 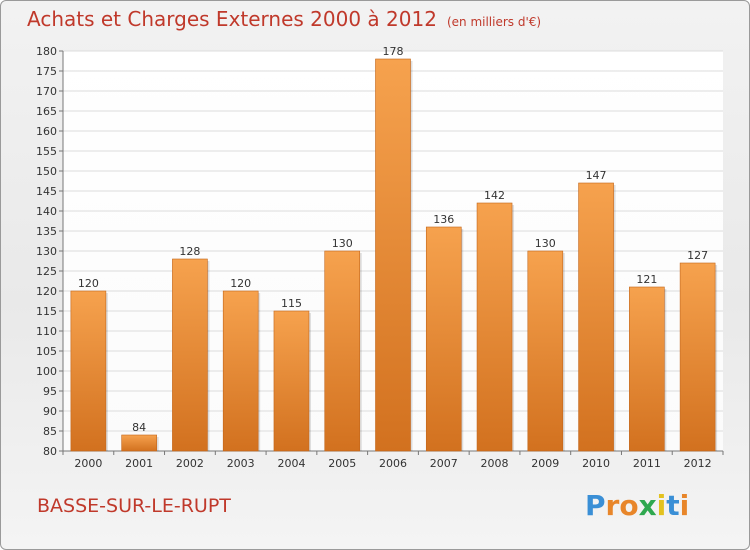 What do you see at coordinates (46, 331) in the screenshot?
I see `y-tick-label: 110` at bounding box center [46, 331].